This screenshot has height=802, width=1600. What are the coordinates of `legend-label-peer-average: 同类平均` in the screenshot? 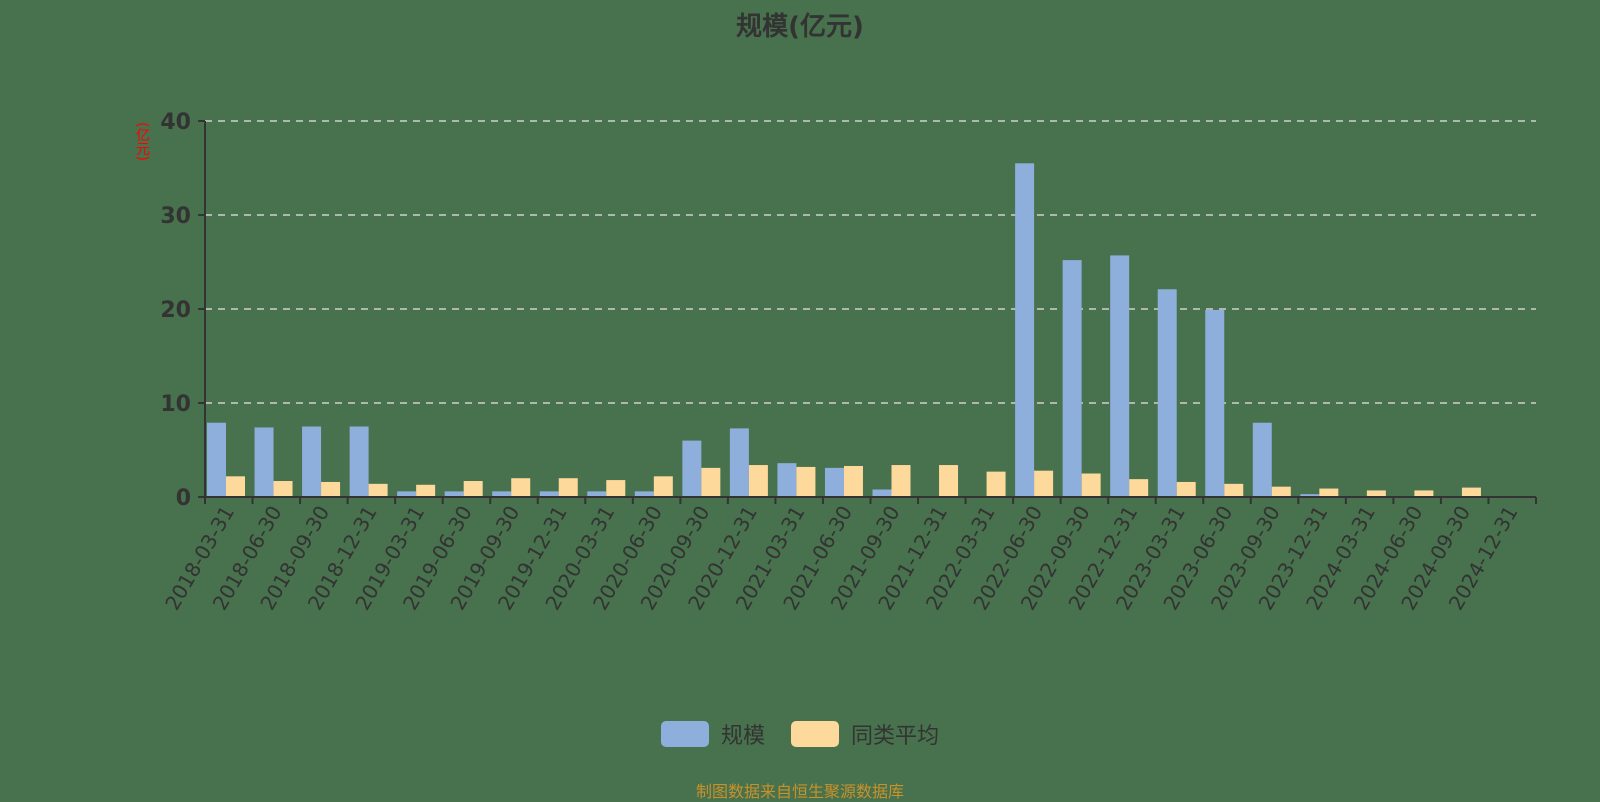 It's located at (895, 736).